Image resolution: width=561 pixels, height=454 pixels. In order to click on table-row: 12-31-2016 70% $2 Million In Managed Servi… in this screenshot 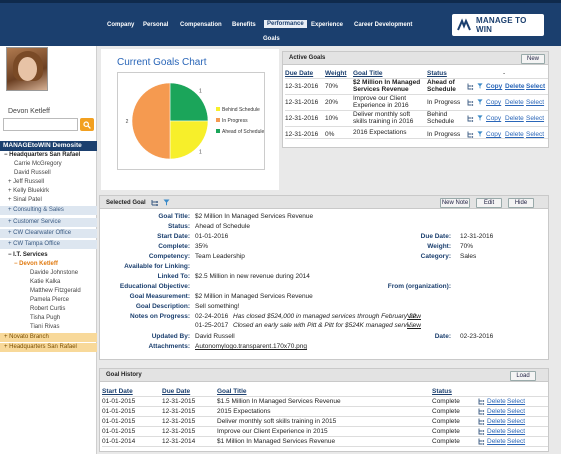, I will do `click(416, 87)`.